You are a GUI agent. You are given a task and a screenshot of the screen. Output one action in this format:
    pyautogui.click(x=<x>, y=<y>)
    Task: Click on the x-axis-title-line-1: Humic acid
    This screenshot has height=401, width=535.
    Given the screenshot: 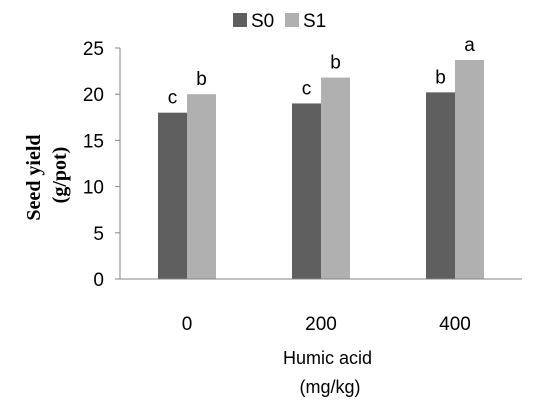 What is the action you would take?
    pyautogui.click(x=327, y=358)
    